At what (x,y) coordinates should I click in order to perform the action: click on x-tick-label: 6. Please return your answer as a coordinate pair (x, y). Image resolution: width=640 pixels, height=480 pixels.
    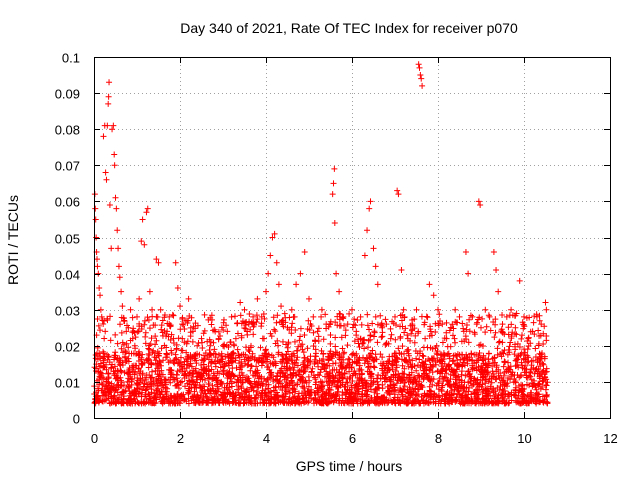
    Looking at the image, I should click on (352, 438).